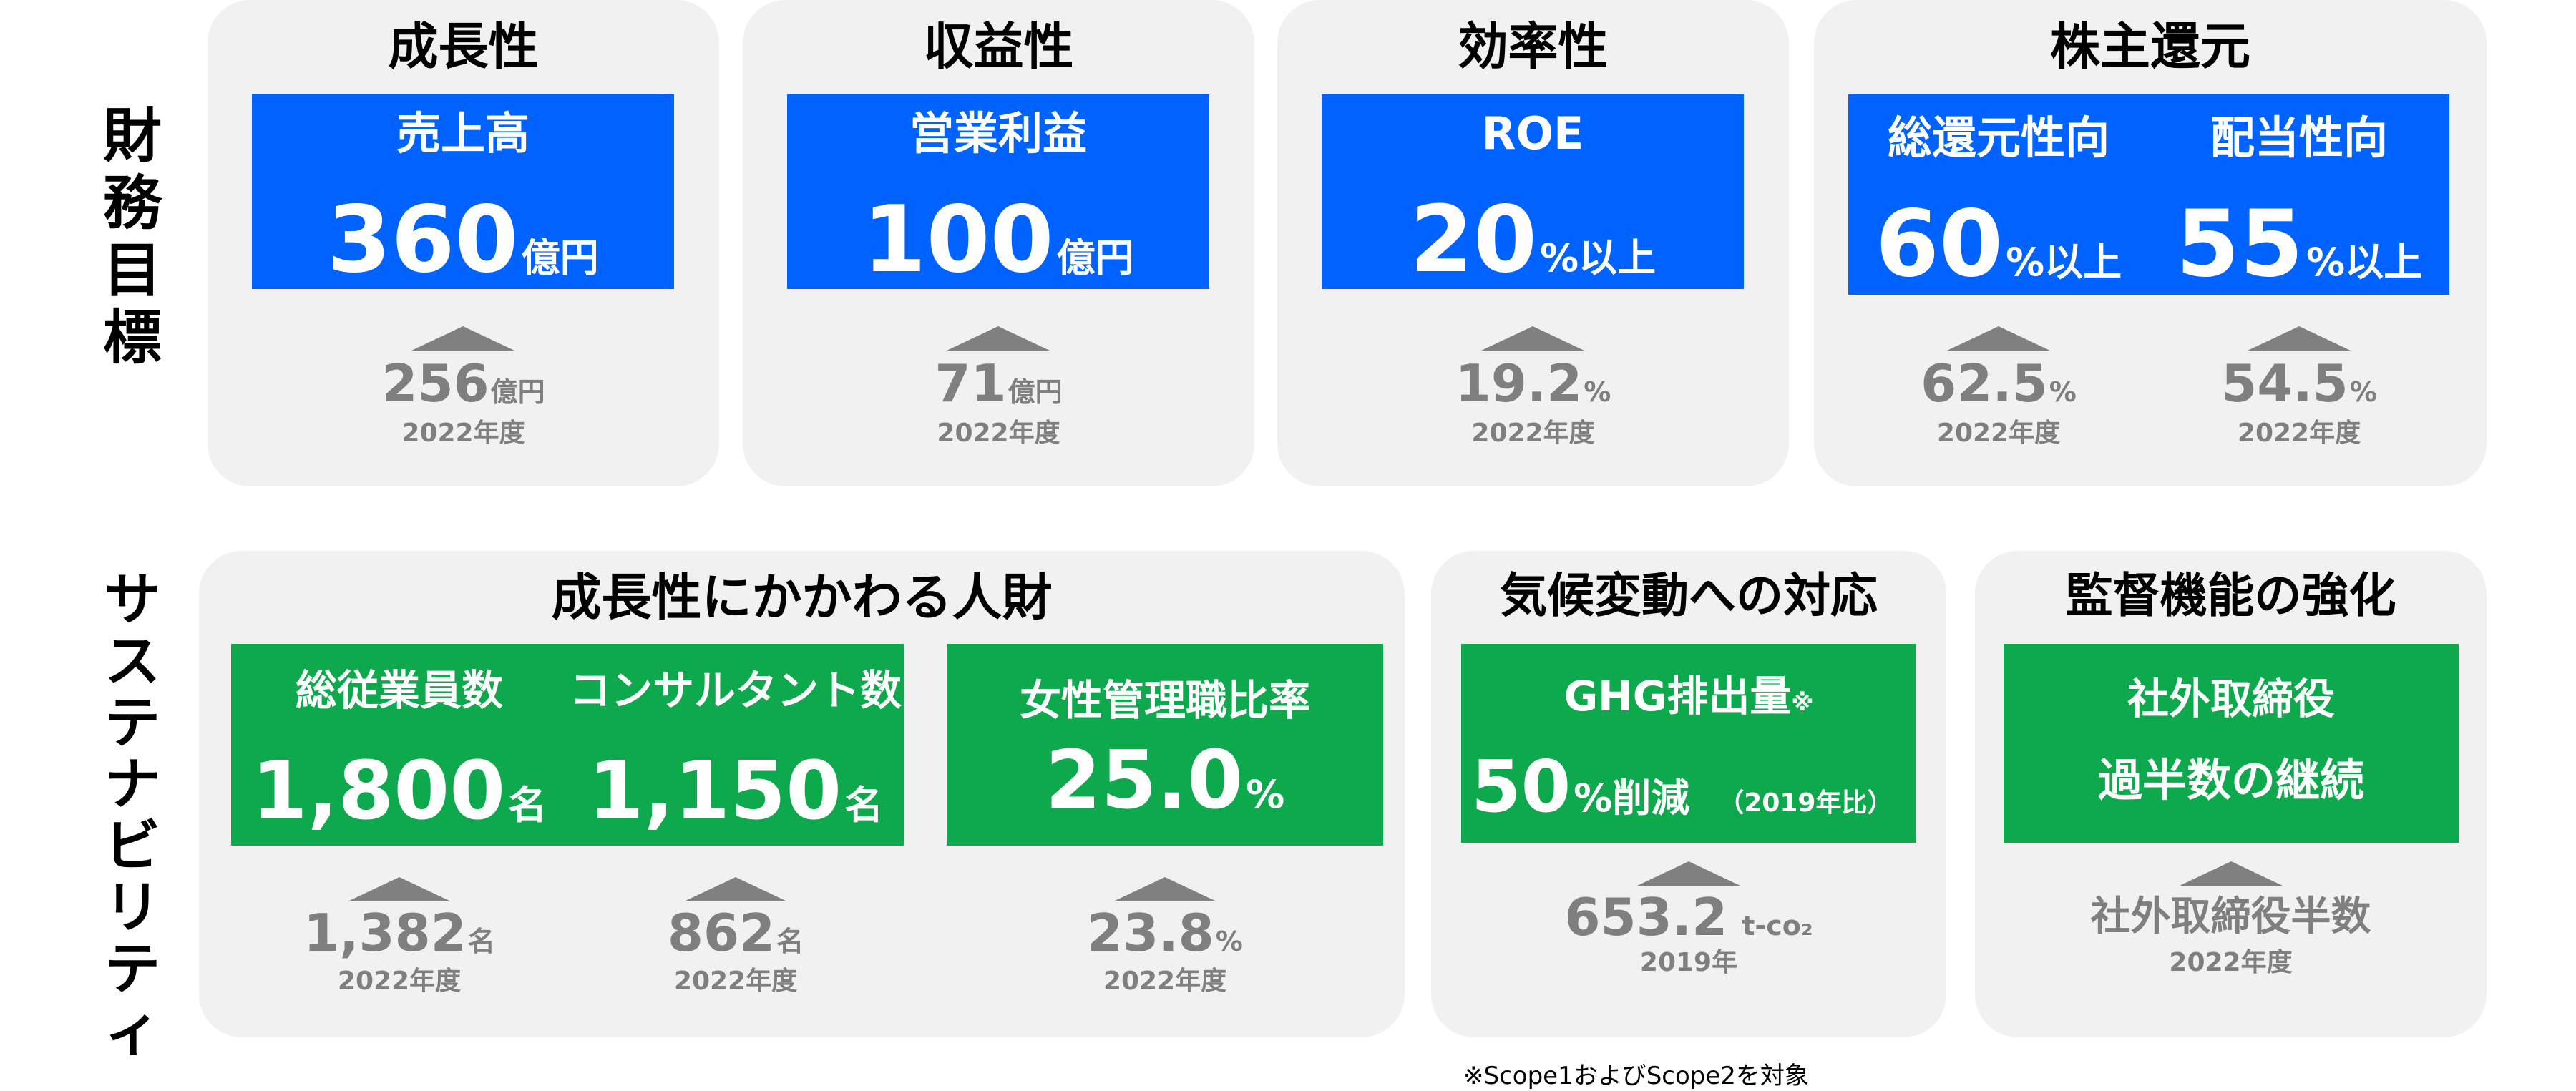  What do you see at coordinates (399, 791) in the screenshot?
I see `employees-value: 1,800名` at bounding box center [399, 791].